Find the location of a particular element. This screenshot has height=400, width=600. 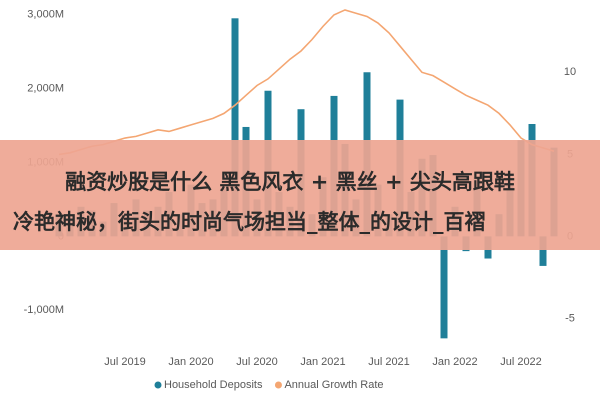

x-tick-label: Jan 2022 is located at coordinates (454, 362).